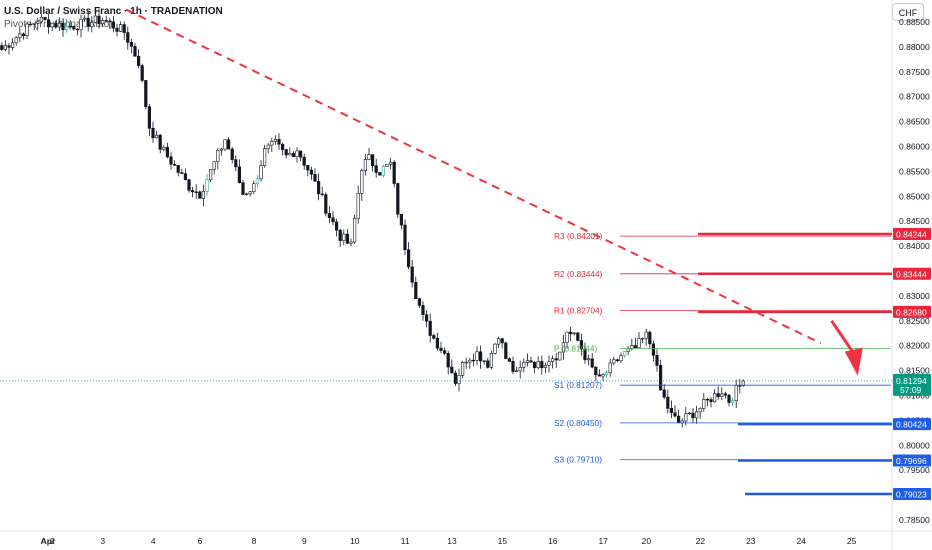 This screenshot has width=932, height=550. I want to click on pivot-label-s3: S3 (0.79710), so click(578, 460).